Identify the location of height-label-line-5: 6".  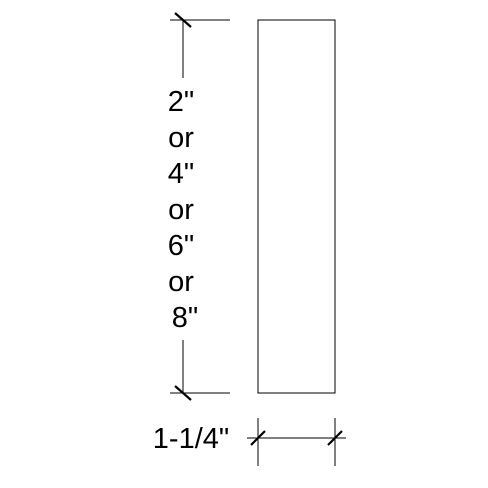
(181, 246).